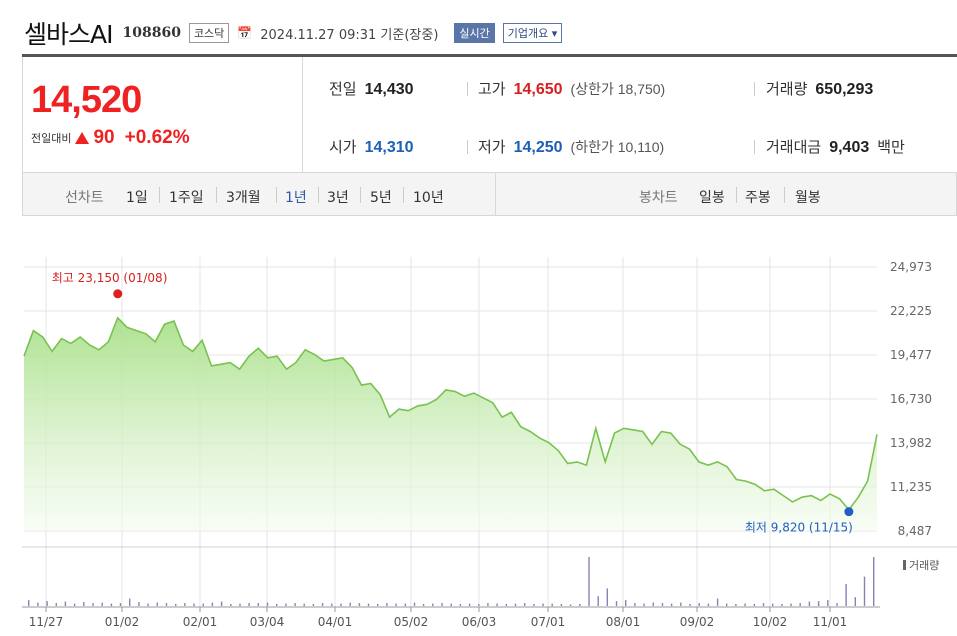  I want to click on tab-period-3m: 3개월, so click(243, 198).